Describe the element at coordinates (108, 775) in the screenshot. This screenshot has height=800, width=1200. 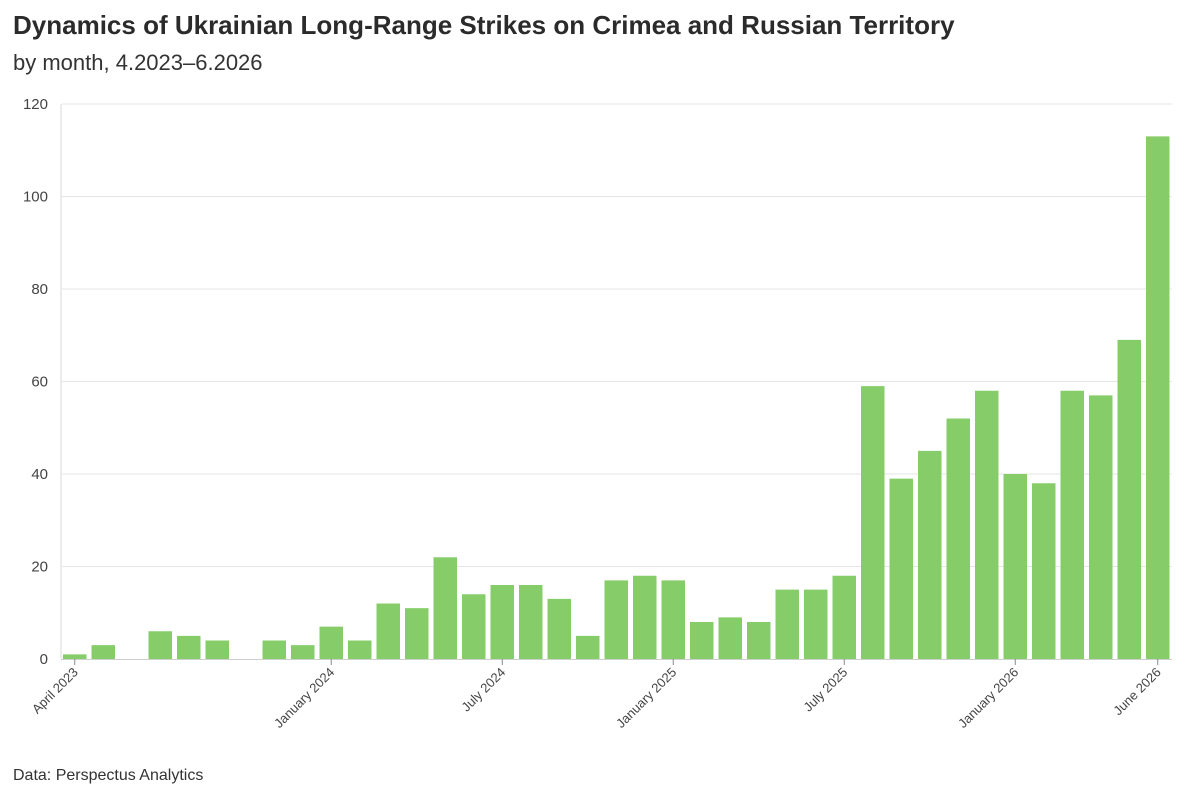
I see `data-source-note: Data: Perspectus Analytics` at that location.